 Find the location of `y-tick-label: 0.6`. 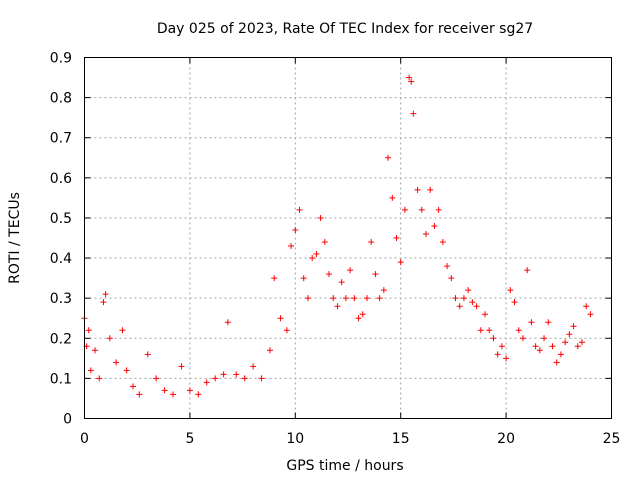

y-tick-label: 0.6 is located at coordinates (61, 179).